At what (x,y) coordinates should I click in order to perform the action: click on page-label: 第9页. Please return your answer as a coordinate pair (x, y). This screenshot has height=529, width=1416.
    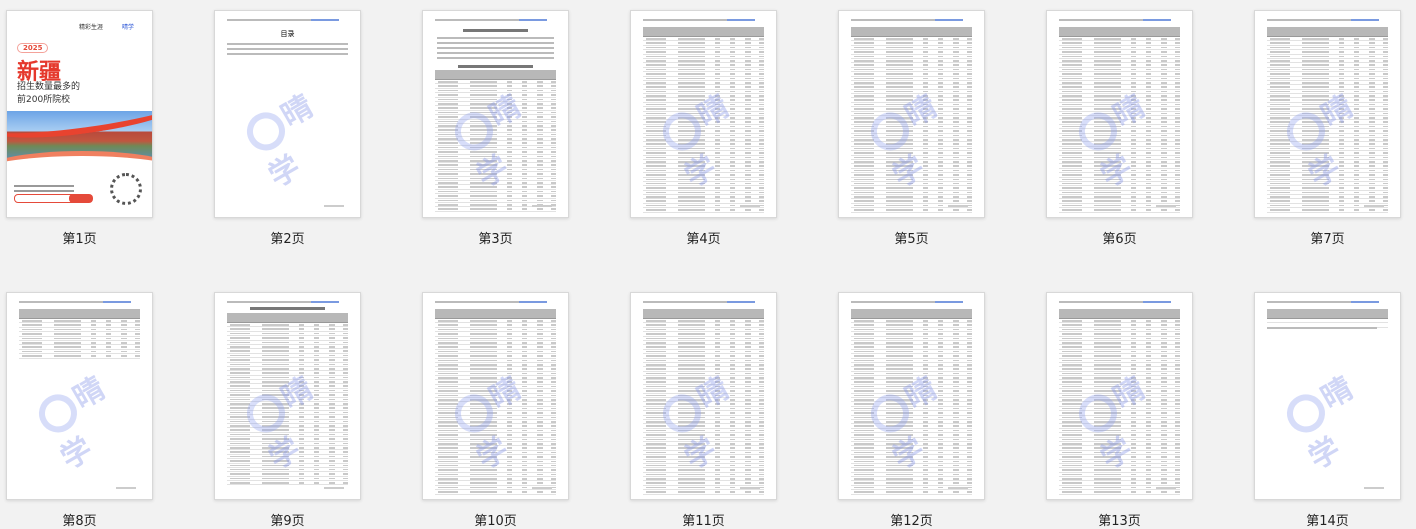
    Looking at the image, I should click on (287, 521).